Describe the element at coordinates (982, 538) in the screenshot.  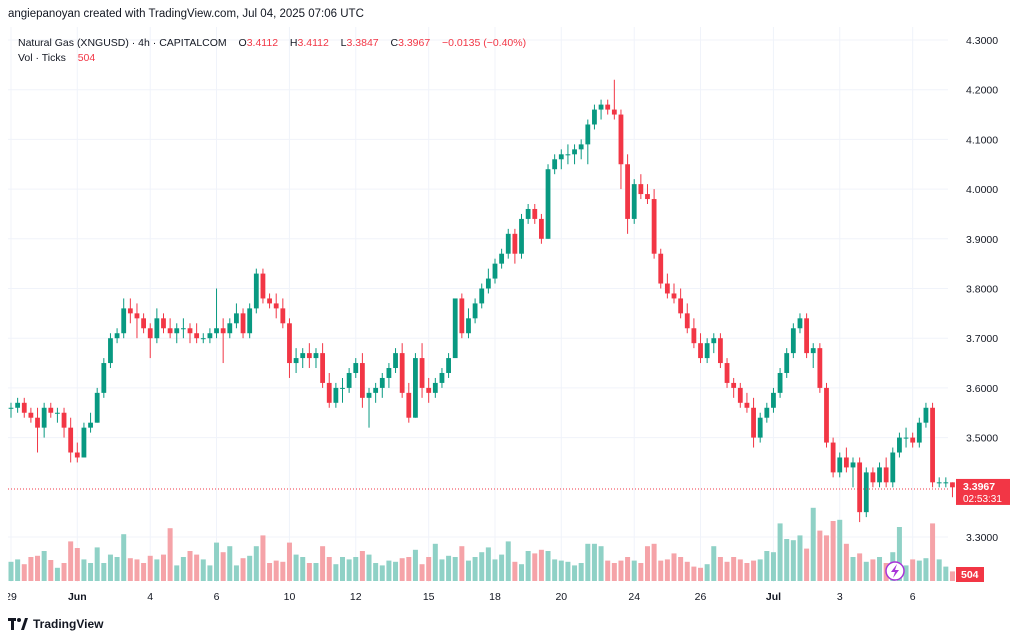
I see `y-tick-label: 3.3000` at that location.